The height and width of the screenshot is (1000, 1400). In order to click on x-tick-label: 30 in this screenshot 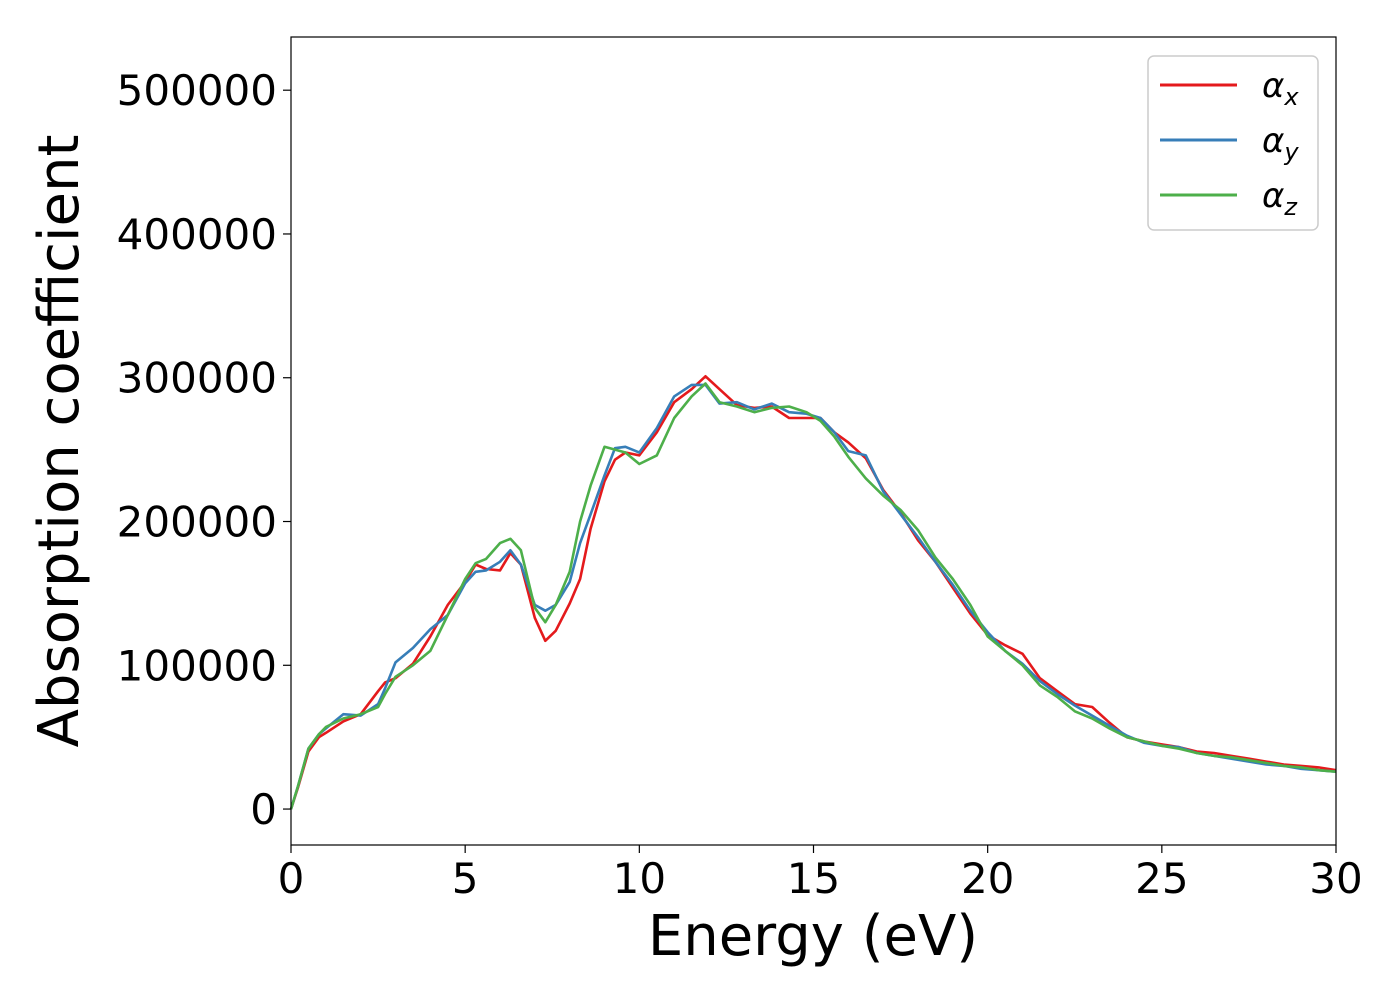, I will do `click(1335, 878)`.